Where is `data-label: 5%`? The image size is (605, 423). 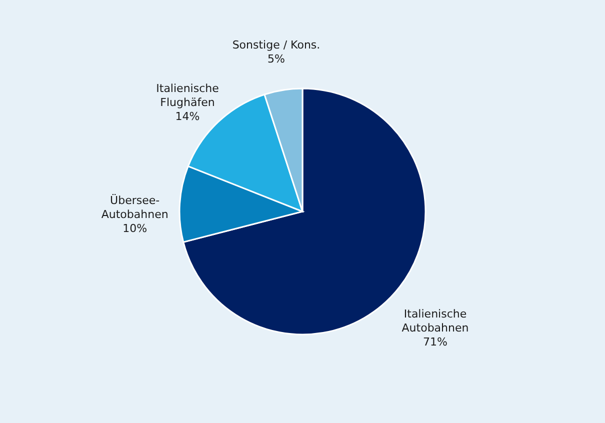 data-label: 5% is located at coordinates (276, 59).